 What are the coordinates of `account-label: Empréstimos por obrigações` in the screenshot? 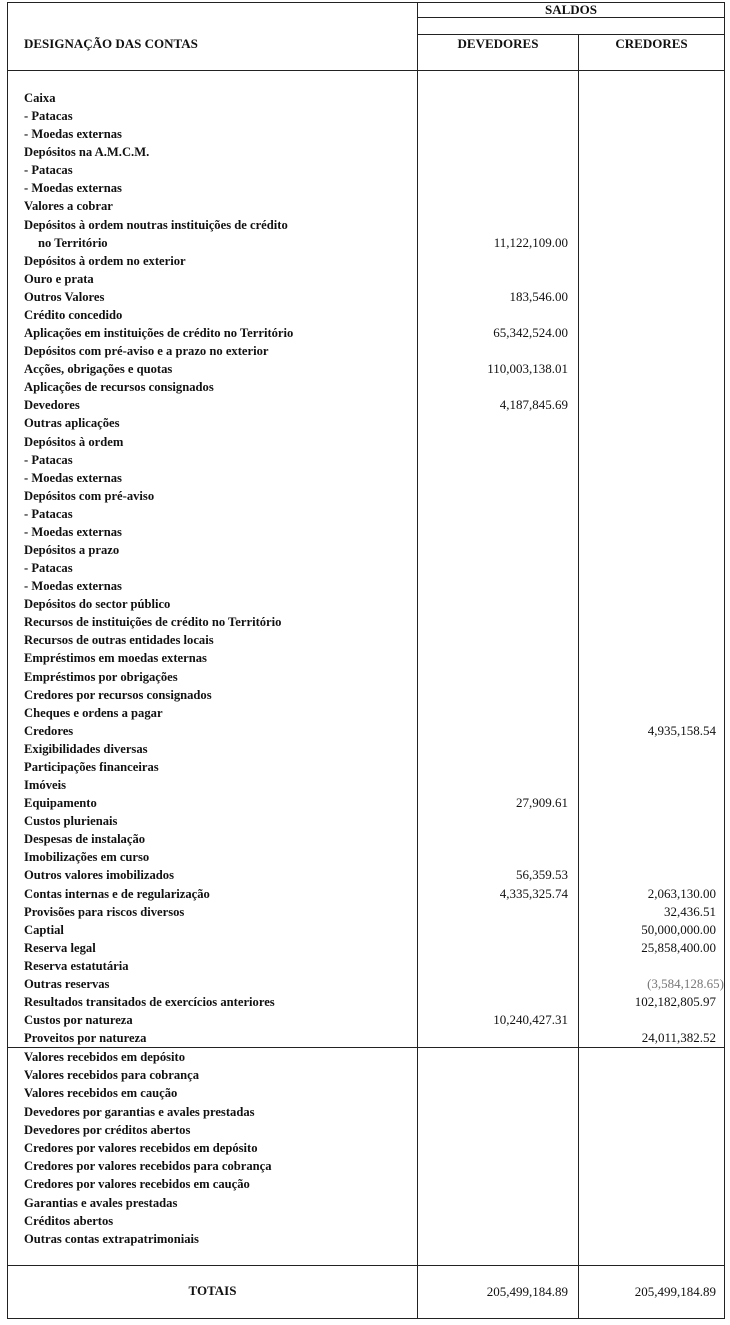 It's located at (101, 676).